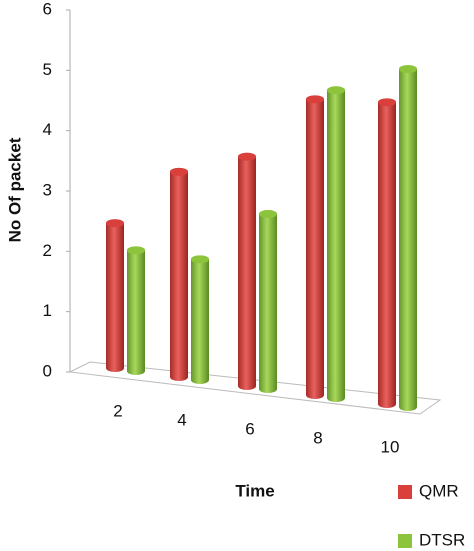 This screenshot has width=474, height=551. Describe the element at coordinates (14, 189) in the screenshot. I see `y-axis-title: No Of packet` at that location.